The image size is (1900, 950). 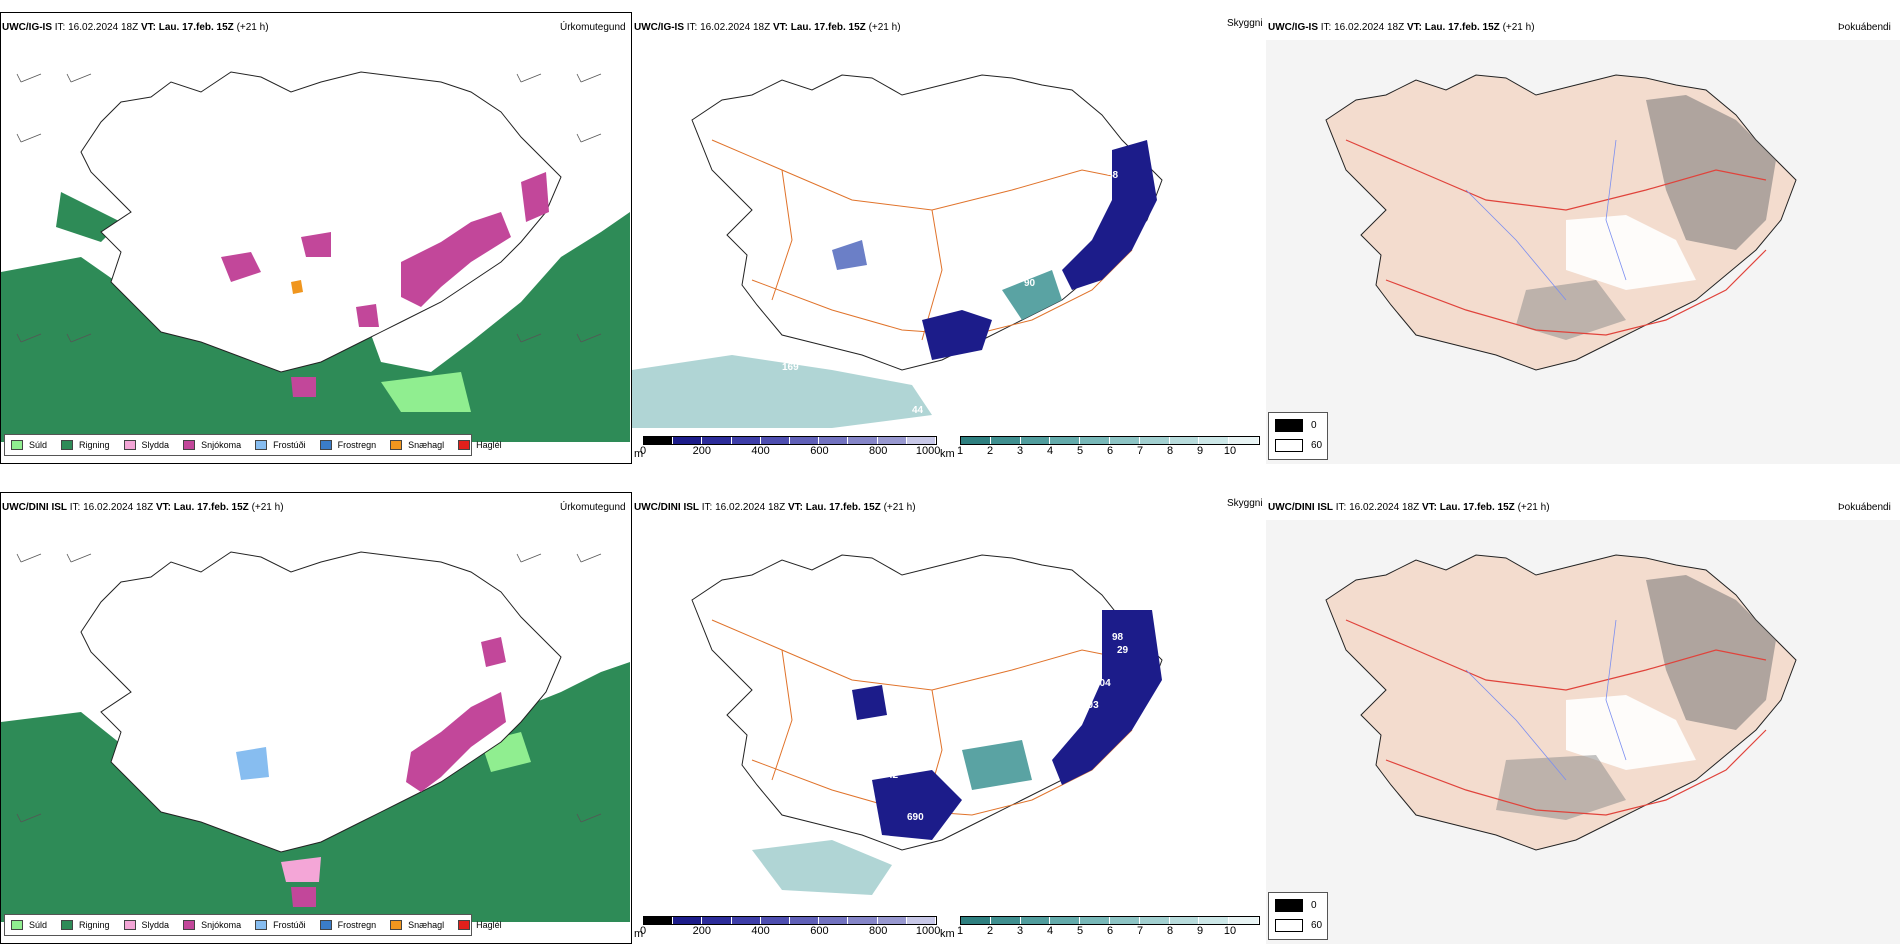 I want to click on ice-pellet-area, so click(x=297, y=287).